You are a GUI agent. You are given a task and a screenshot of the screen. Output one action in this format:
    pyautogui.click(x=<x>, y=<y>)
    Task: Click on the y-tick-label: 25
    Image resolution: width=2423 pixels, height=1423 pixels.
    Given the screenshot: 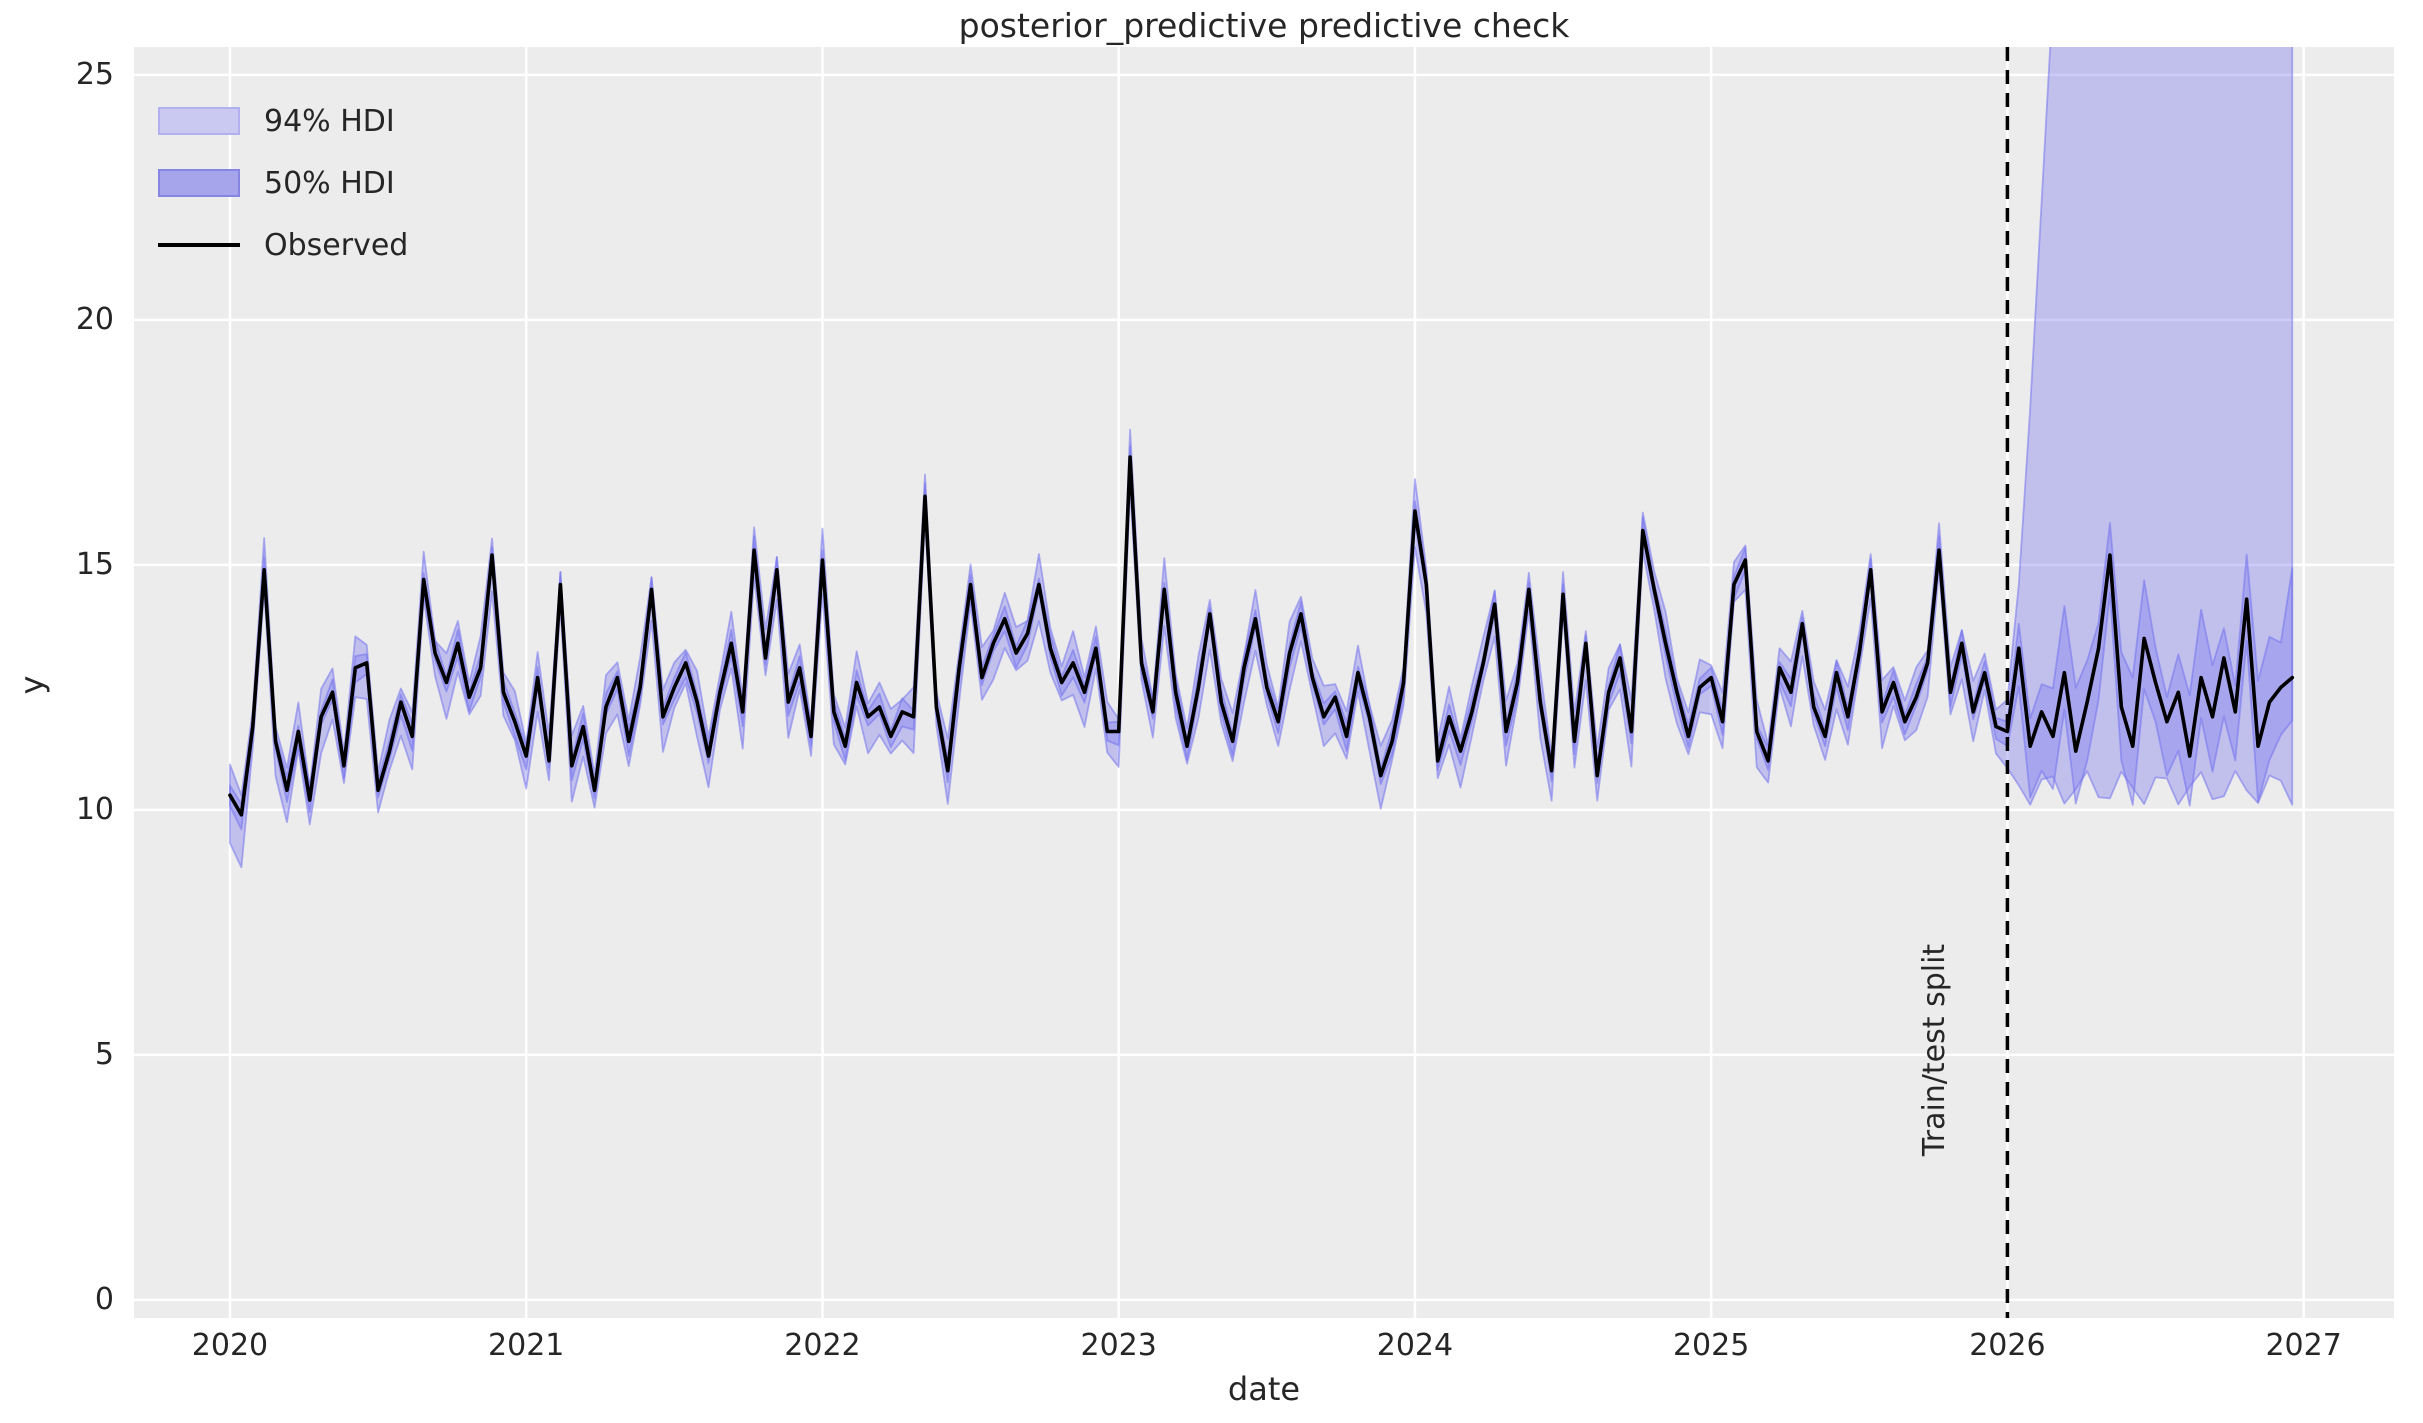 What is the action you would take?
    pyautogui.click(x=94, y=74)
    